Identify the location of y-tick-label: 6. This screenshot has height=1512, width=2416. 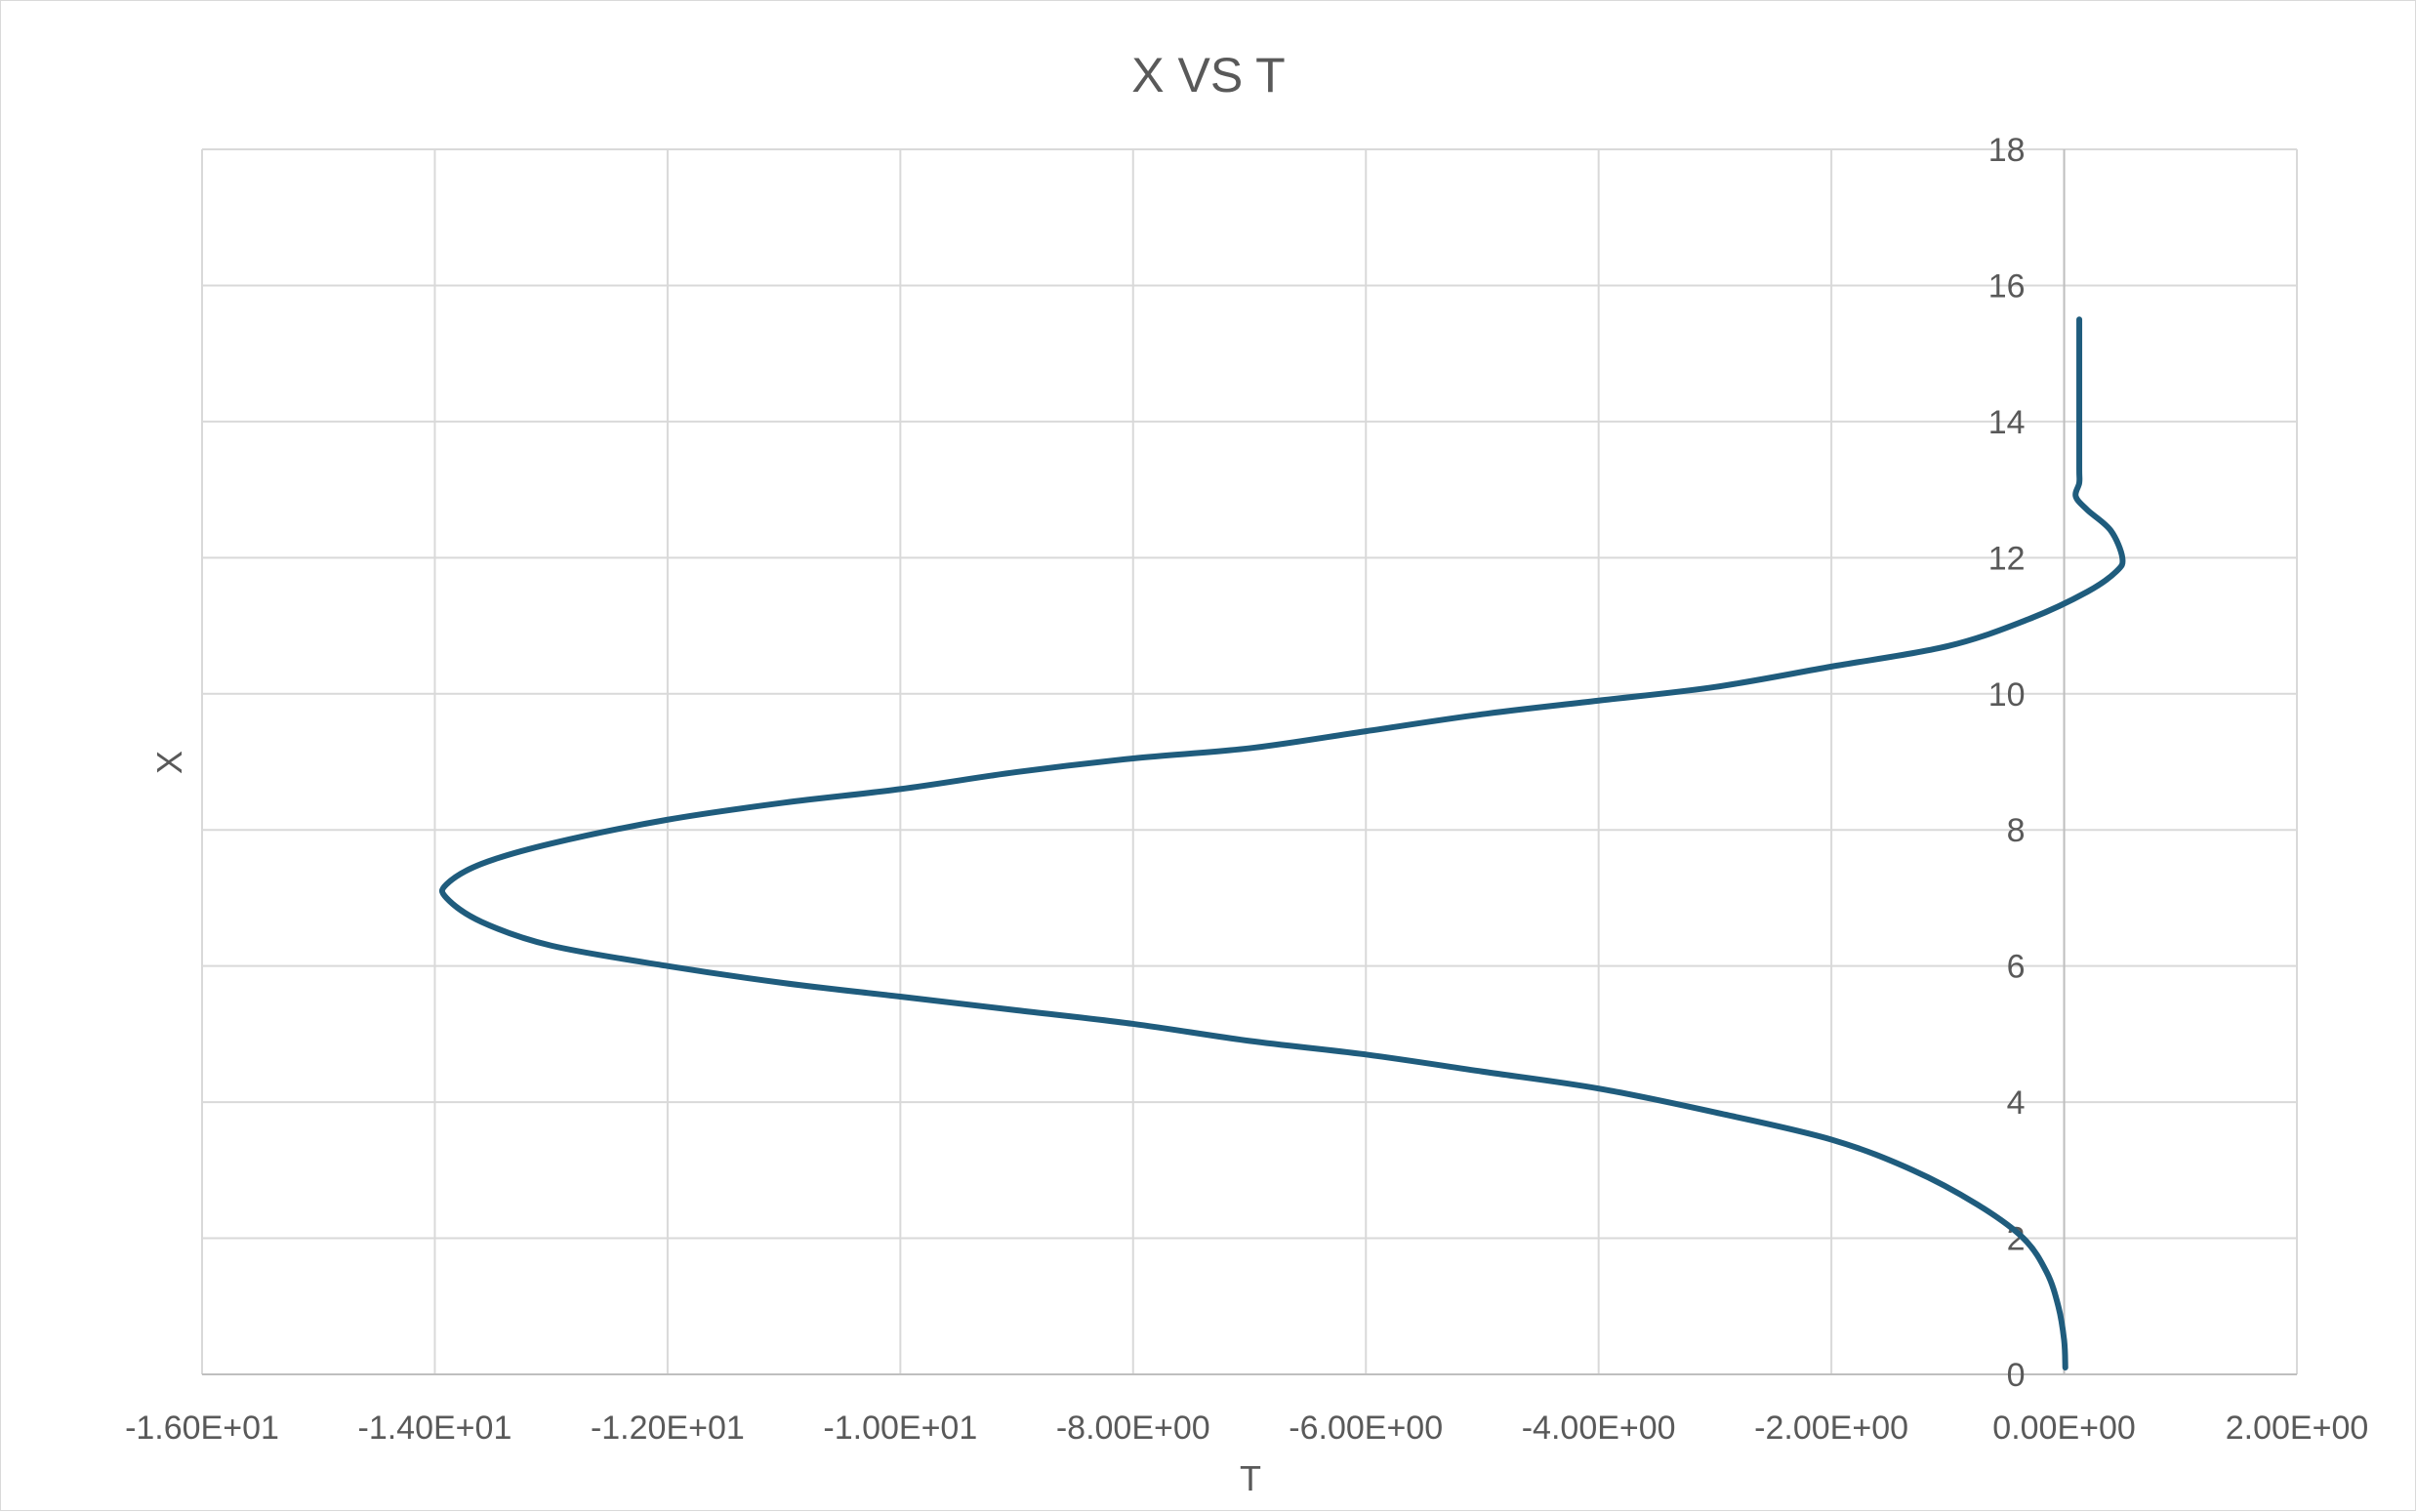
(2016, 967).